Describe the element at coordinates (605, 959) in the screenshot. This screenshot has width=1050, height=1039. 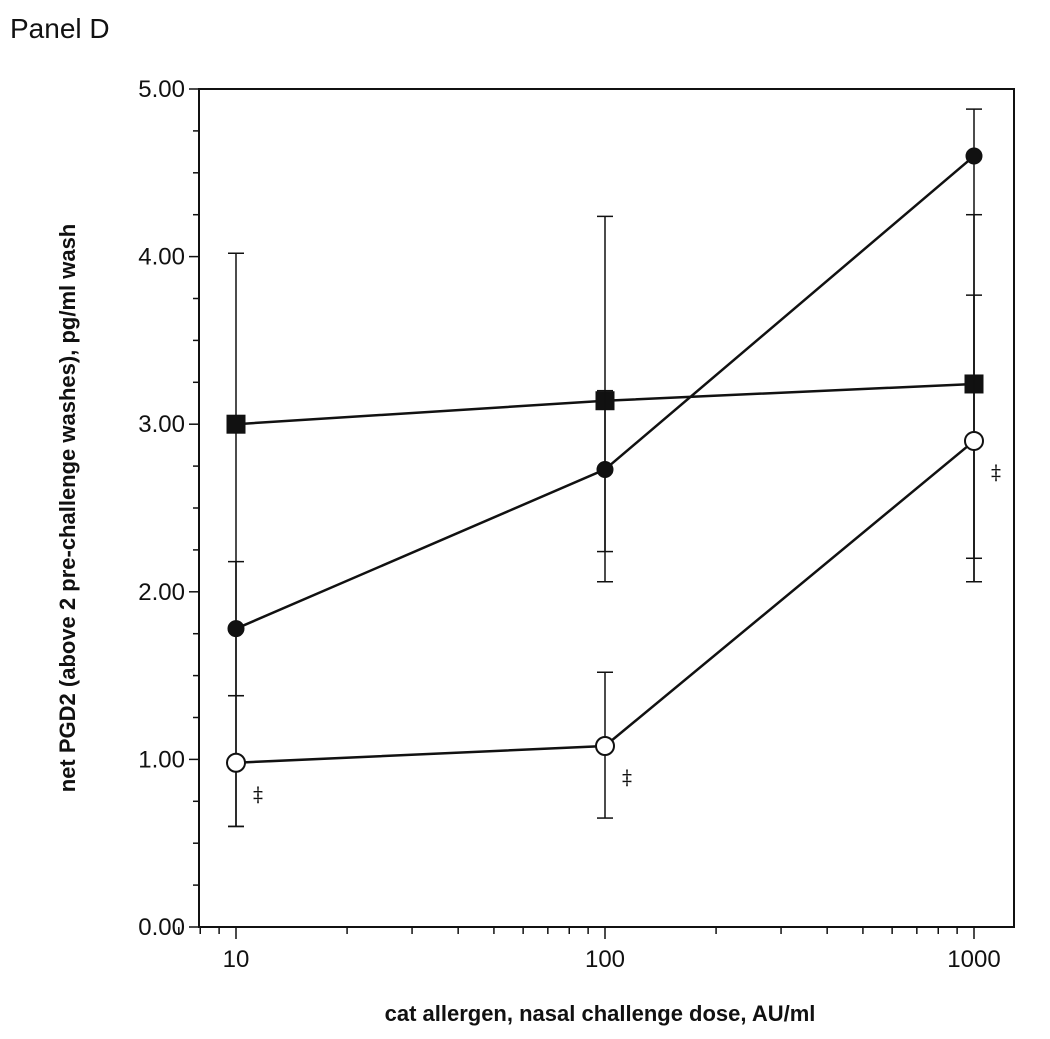
I see `x-tick-label: 100` at that location.